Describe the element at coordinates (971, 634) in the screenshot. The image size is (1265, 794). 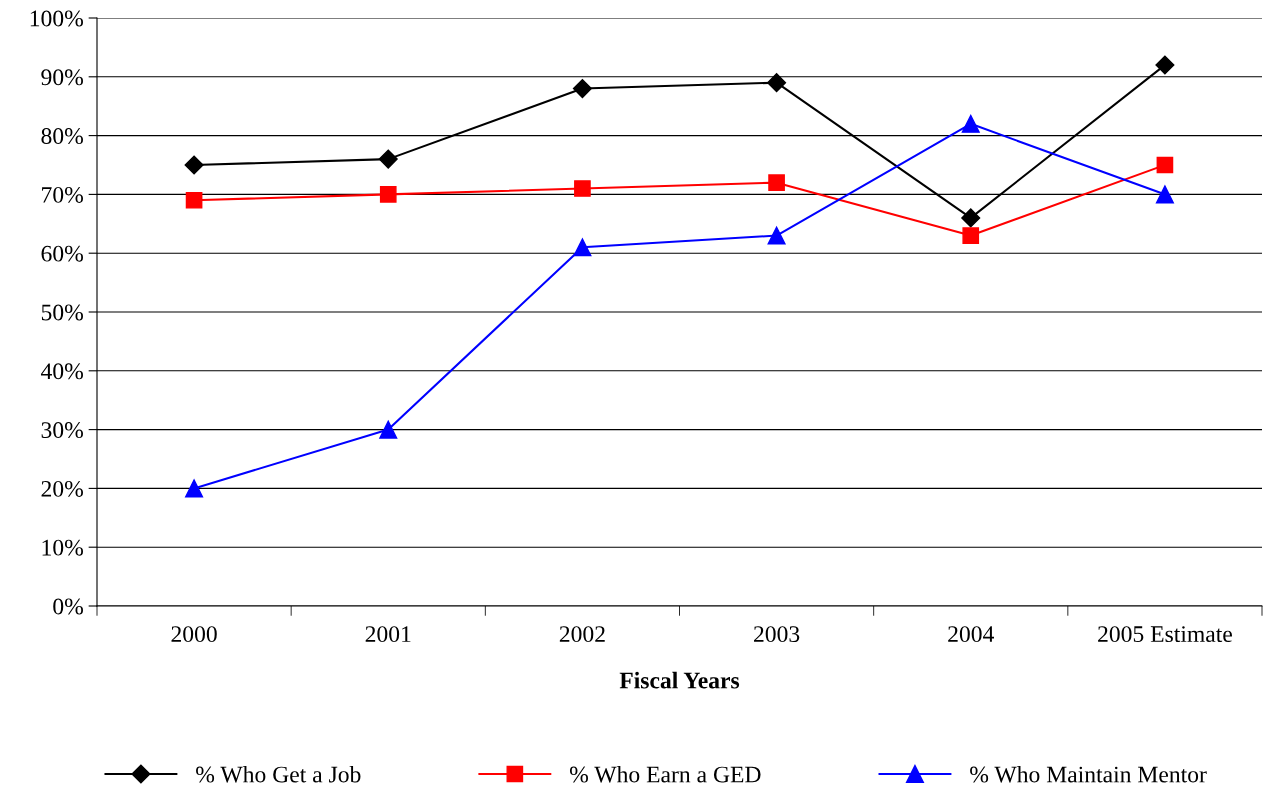
I see `x-tick-label: 2004` at that location.